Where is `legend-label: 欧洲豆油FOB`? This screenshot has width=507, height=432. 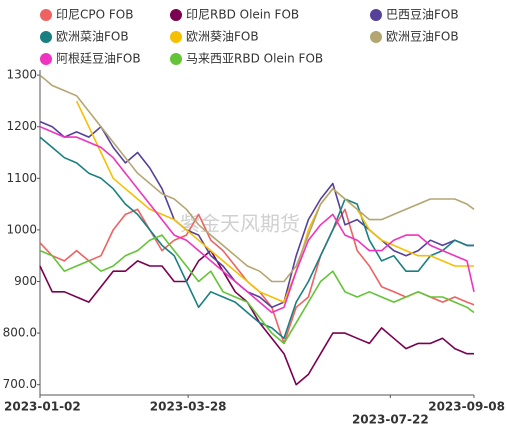
legend-label: 欧洲豆油FOB is located at coordinates (422, 37).